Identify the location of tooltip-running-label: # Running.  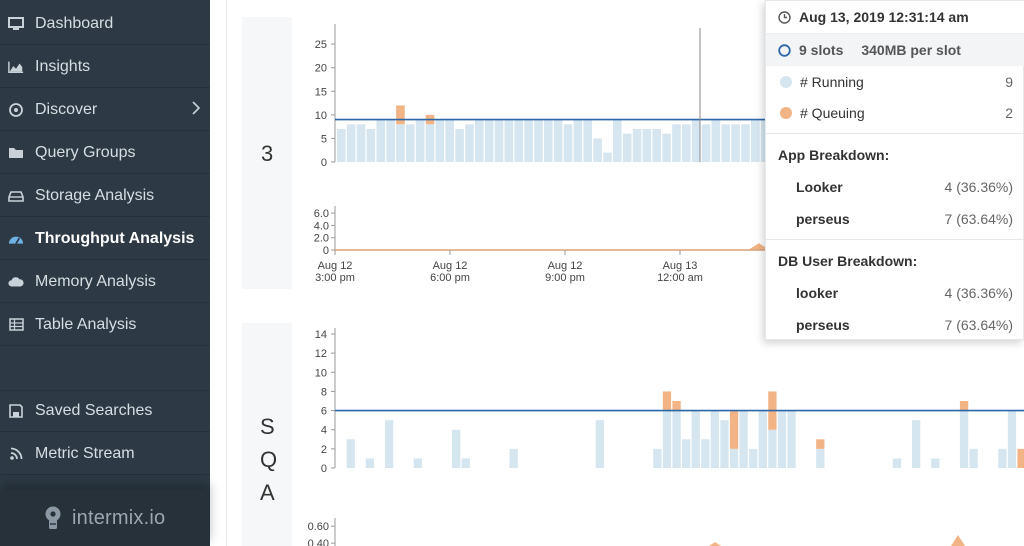
(832, 82).